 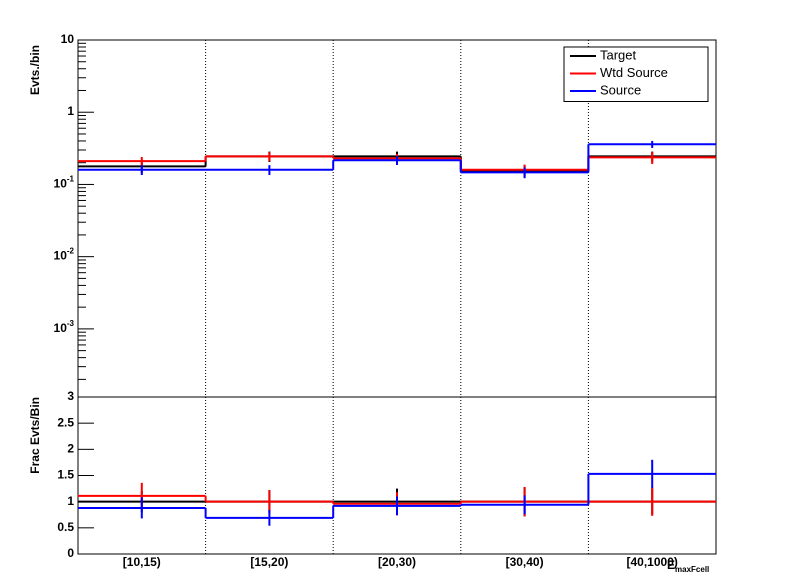 I want to click on legend-label: Source, so click(x=620, y=89).